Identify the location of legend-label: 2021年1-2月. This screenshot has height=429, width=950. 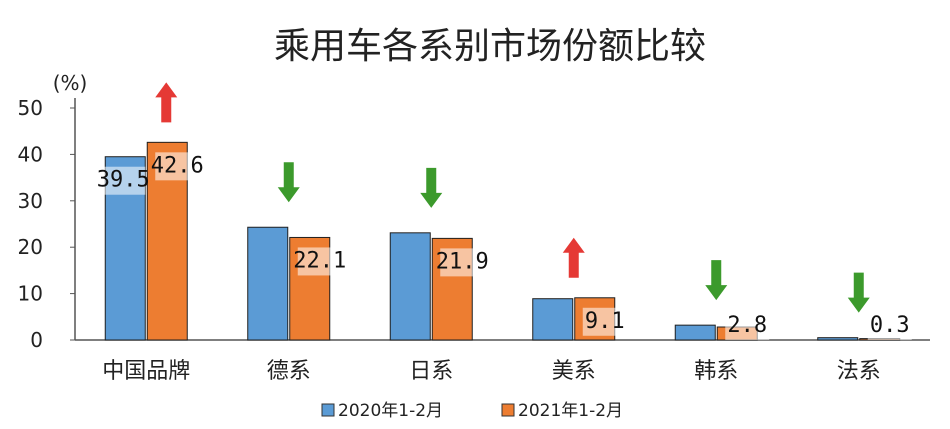
(570, 411).